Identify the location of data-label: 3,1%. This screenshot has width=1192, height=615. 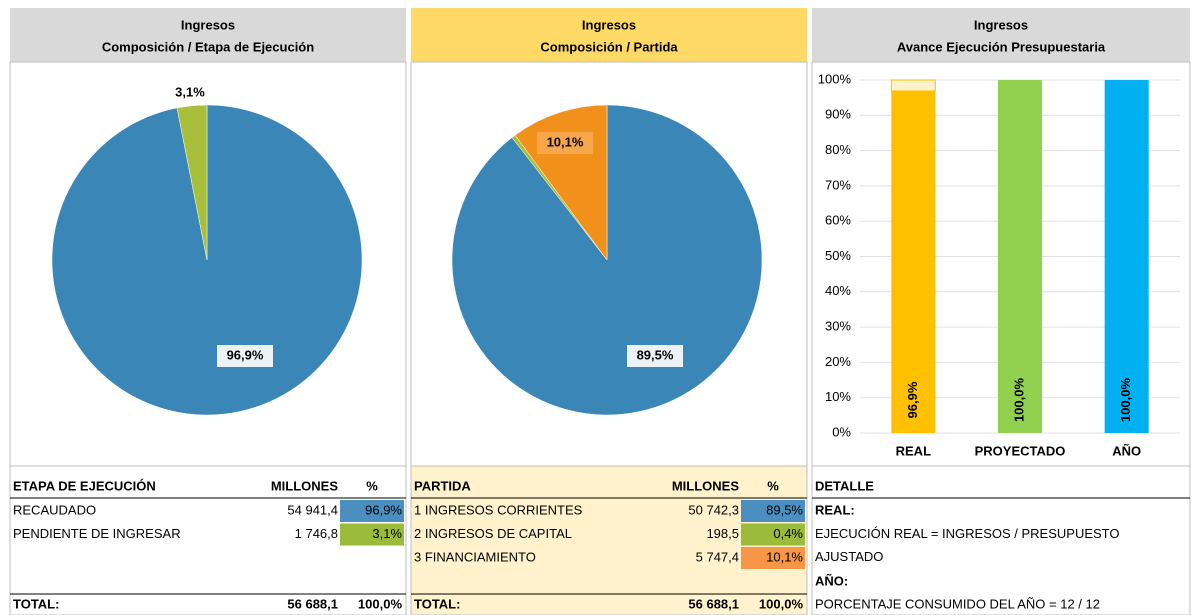
(190, 91).